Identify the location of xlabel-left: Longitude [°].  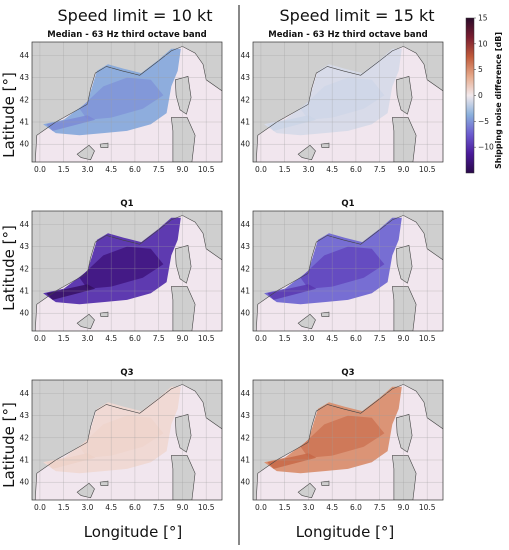
(133, 532).